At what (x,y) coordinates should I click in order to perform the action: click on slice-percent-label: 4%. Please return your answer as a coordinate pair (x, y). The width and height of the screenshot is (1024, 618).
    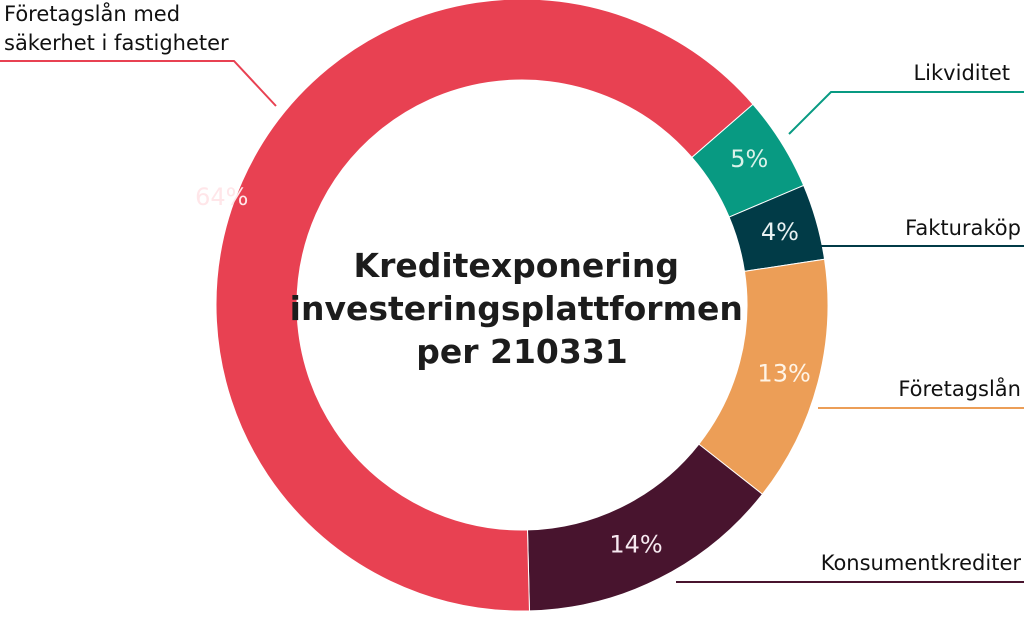
    Looking at the image, I should click on (780, 232).